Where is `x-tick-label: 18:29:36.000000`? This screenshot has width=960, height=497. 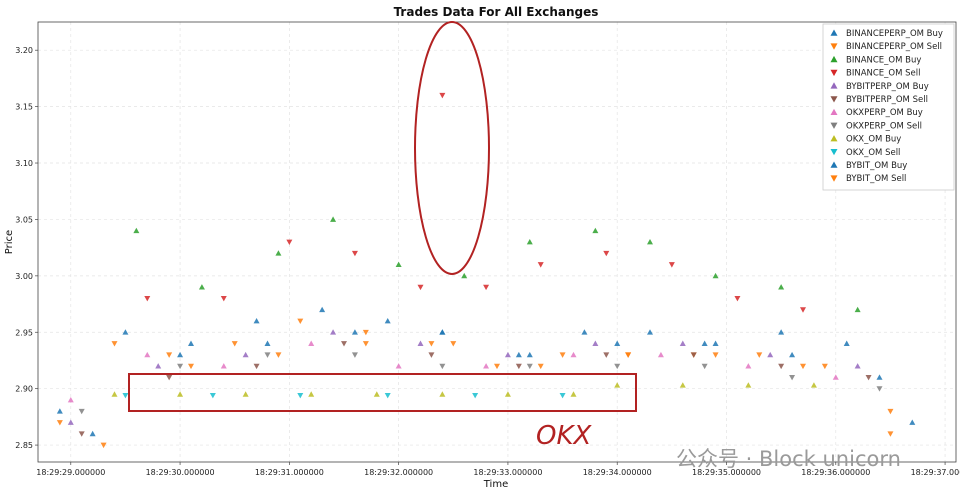
x-tick-label: 18:29:36.000000 is located at coordinates (835, 472).